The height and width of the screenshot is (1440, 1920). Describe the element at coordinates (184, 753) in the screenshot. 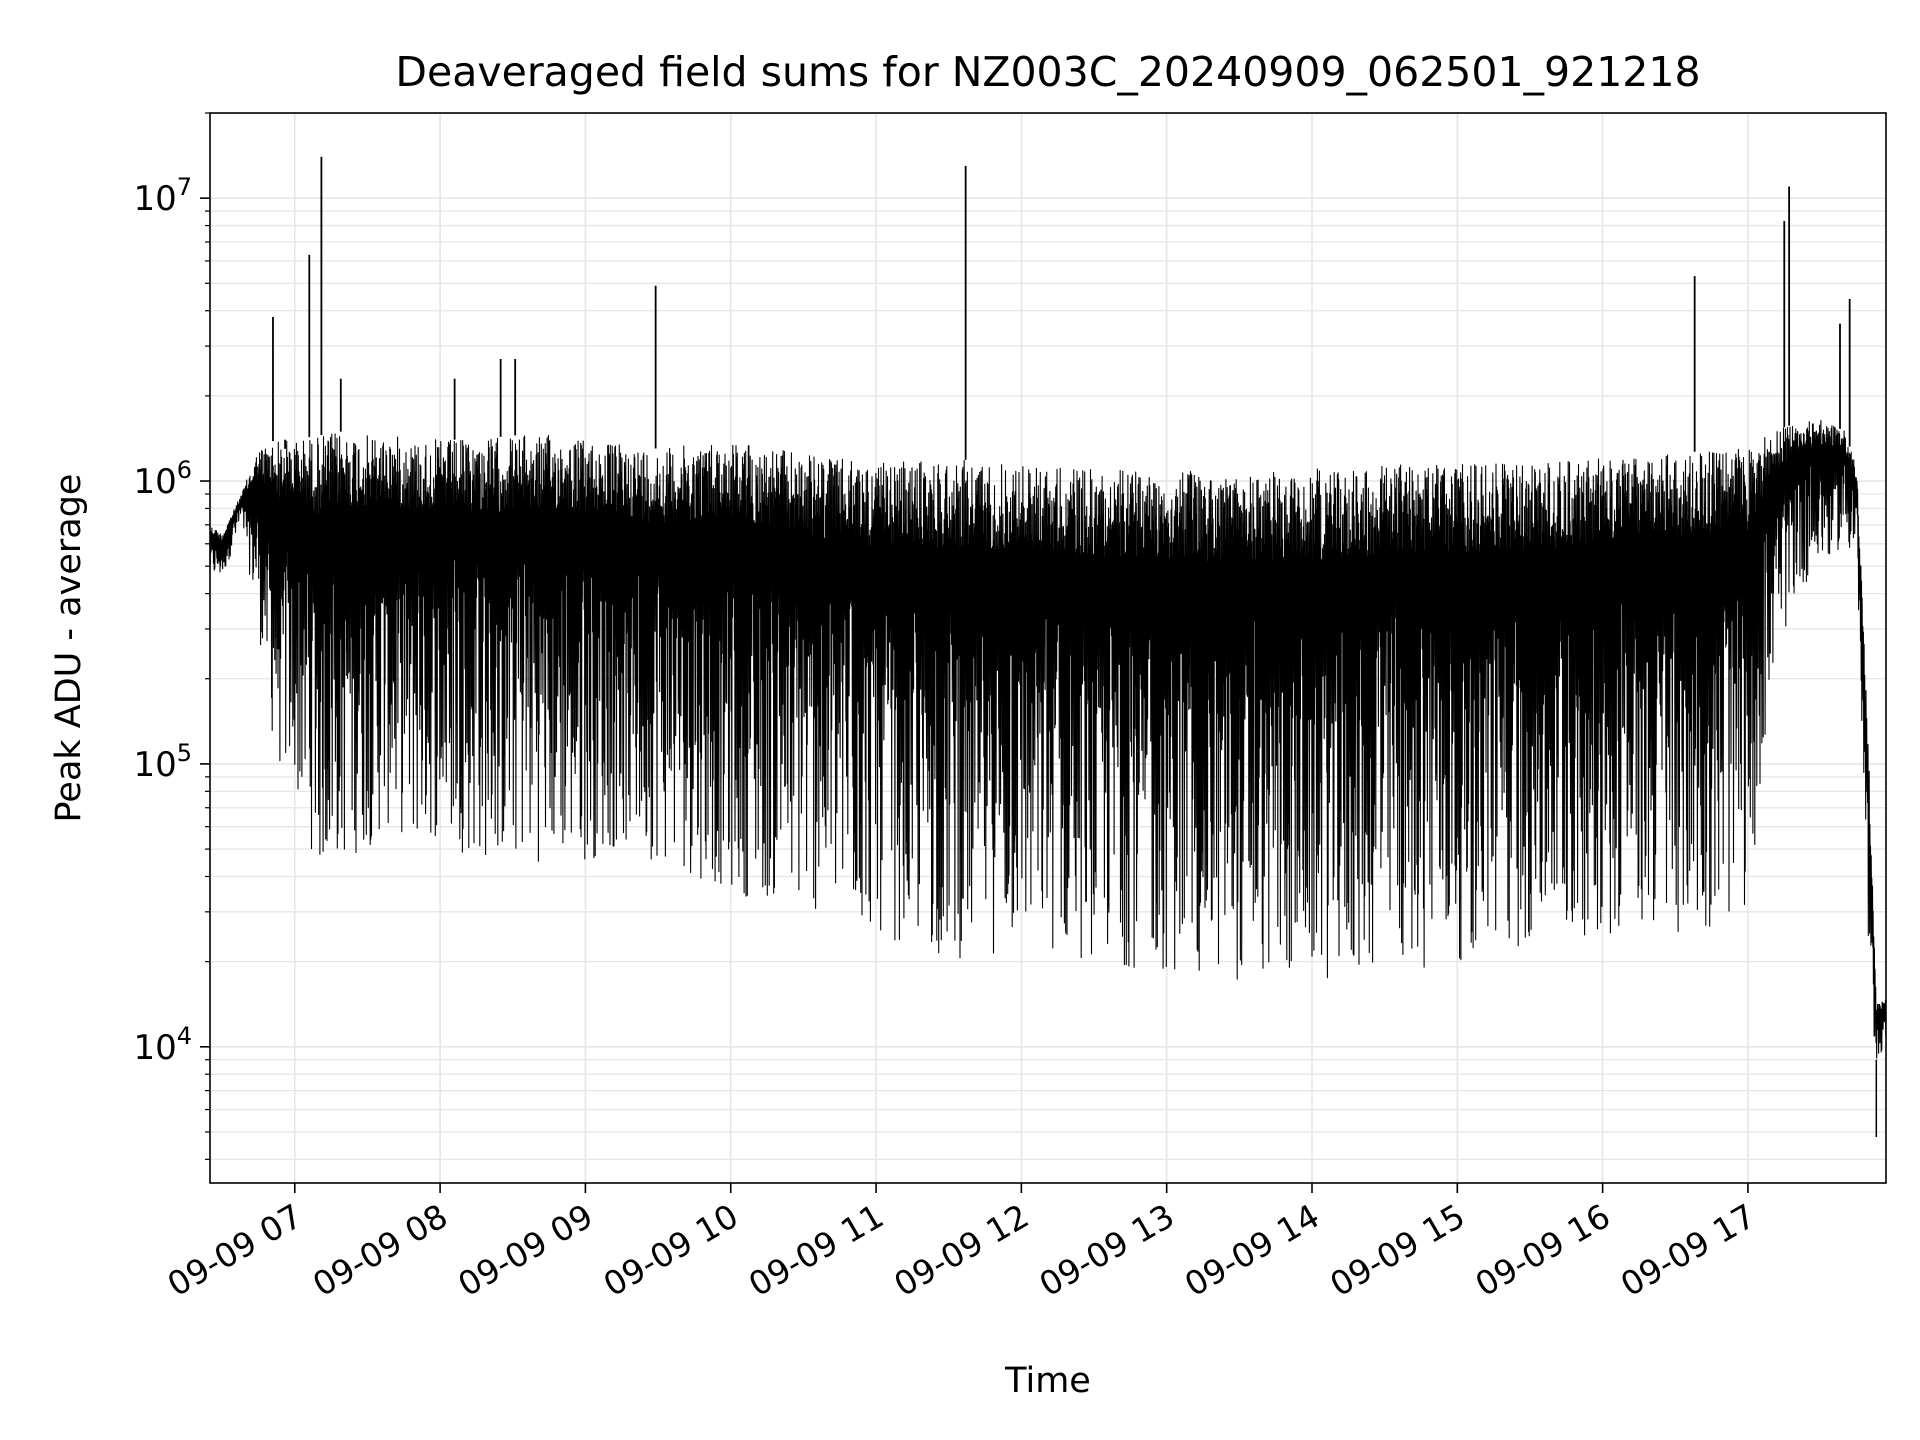

I see `y-tick-exponent: 5` at that location.